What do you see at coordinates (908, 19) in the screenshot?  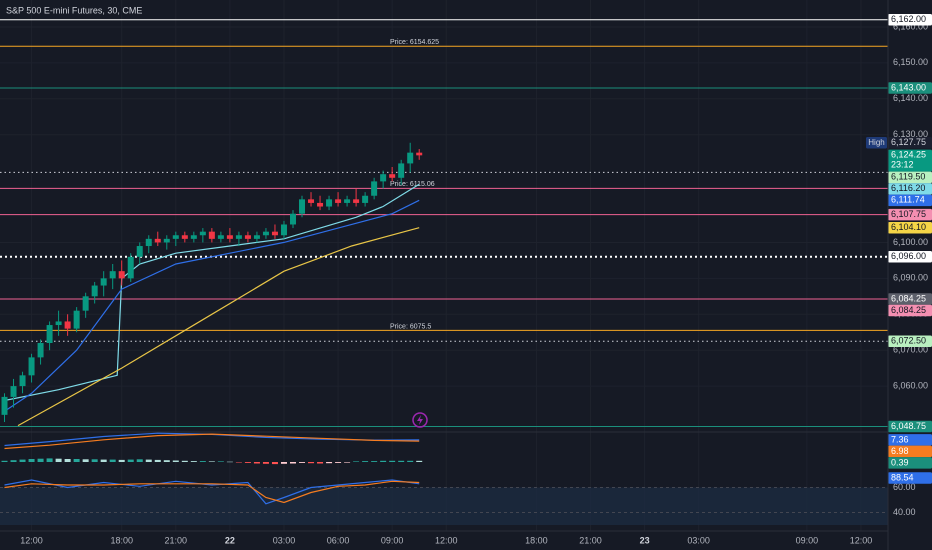 I see `price-tag-label: 6,162.00` at bounding box center [908, 19].